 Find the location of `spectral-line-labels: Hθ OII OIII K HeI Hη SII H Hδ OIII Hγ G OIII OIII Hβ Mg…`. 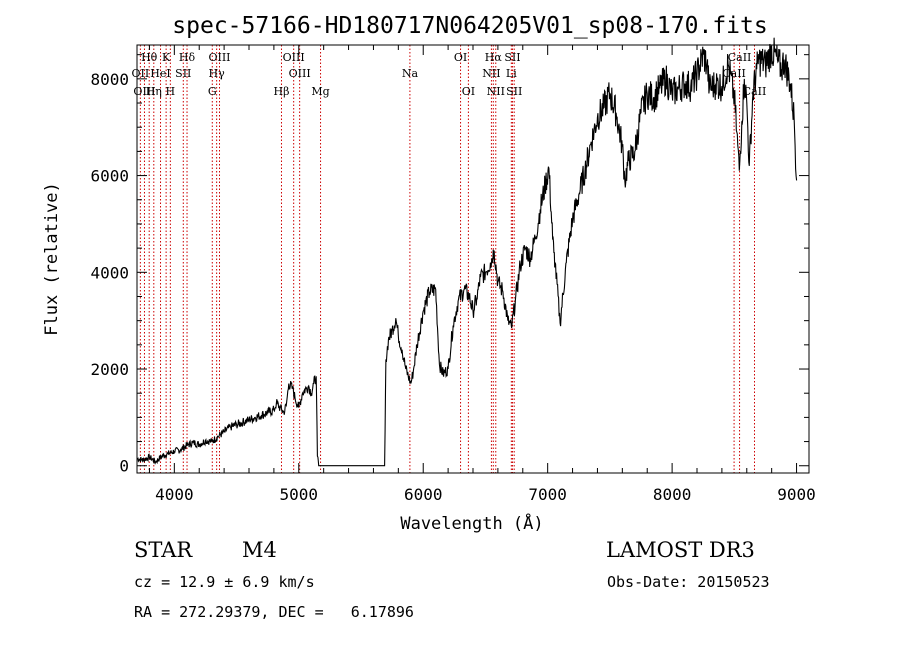

spectral-line-labels: Hθ OII OIII K HeI Hη SII H Hδ OIII Hγ G OIII OIII Hβ Mg… is located at coordinates (449, 74).